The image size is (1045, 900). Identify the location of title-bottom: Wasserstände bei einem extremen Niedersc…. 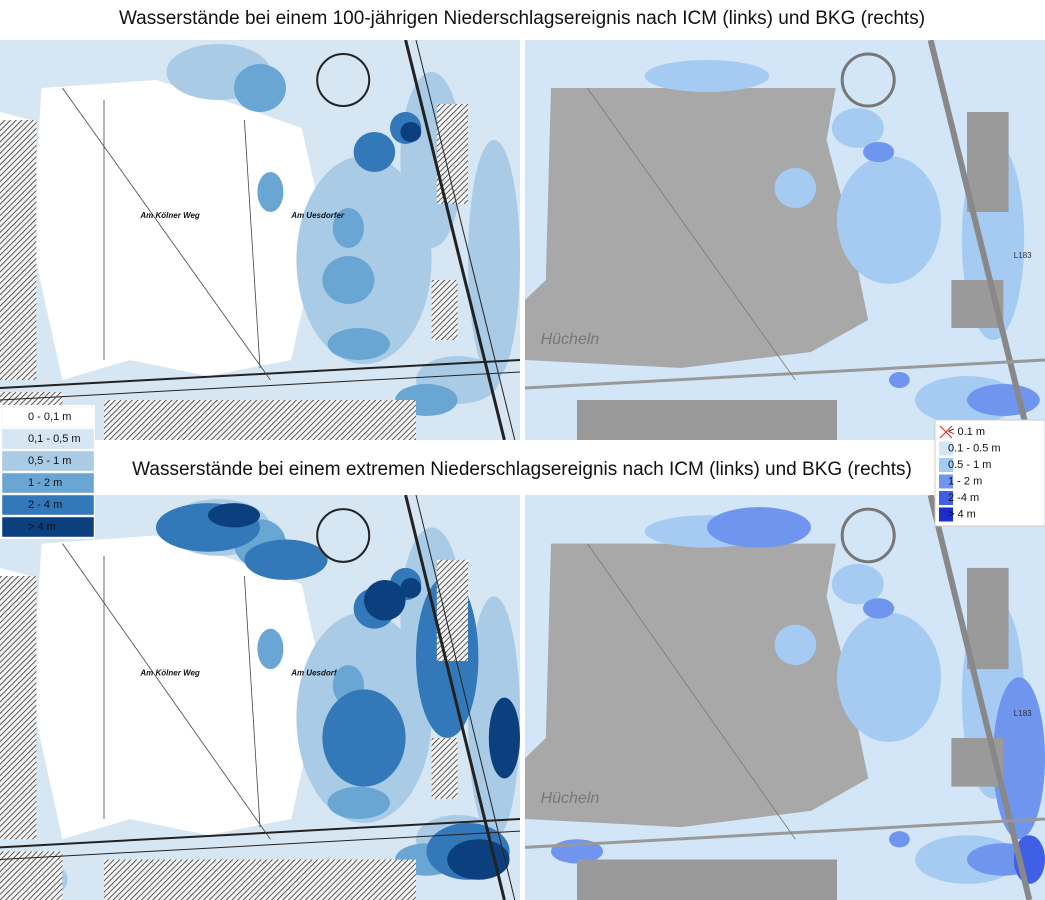
(522, 469).